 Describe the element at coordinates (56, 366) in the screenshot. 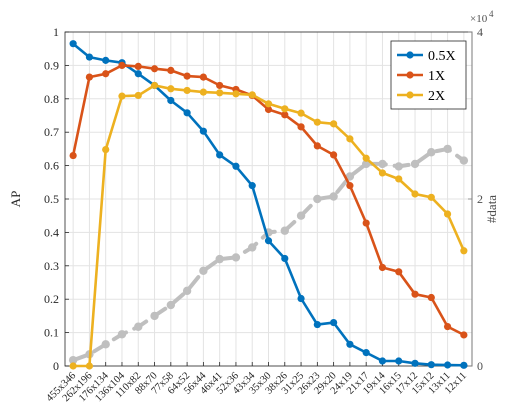

I see `y-tick-label: 0` at that location.